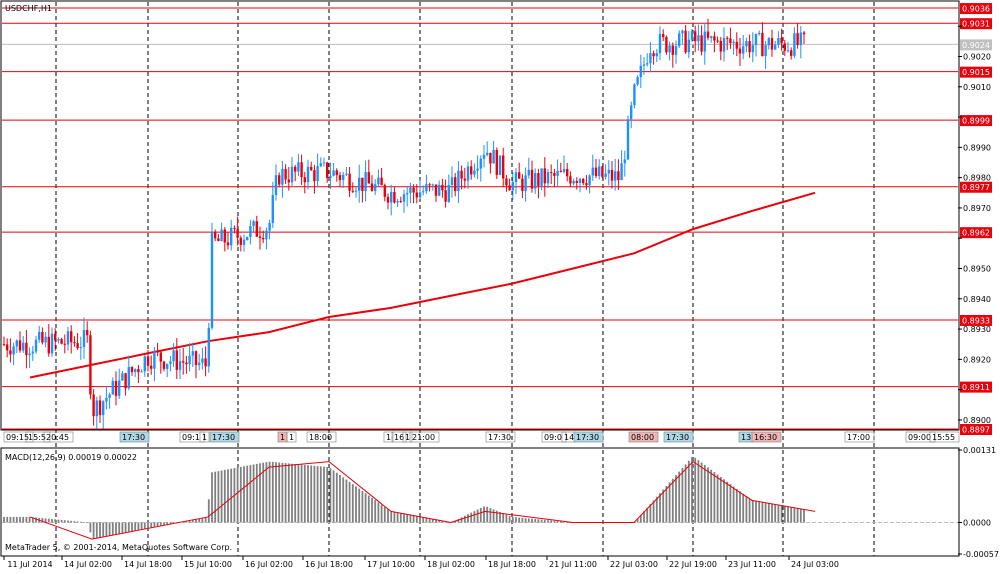 The height and width of the screenshot is (574, 1000). I want to click on level-price-label: 0.8897, so click(976, 430).